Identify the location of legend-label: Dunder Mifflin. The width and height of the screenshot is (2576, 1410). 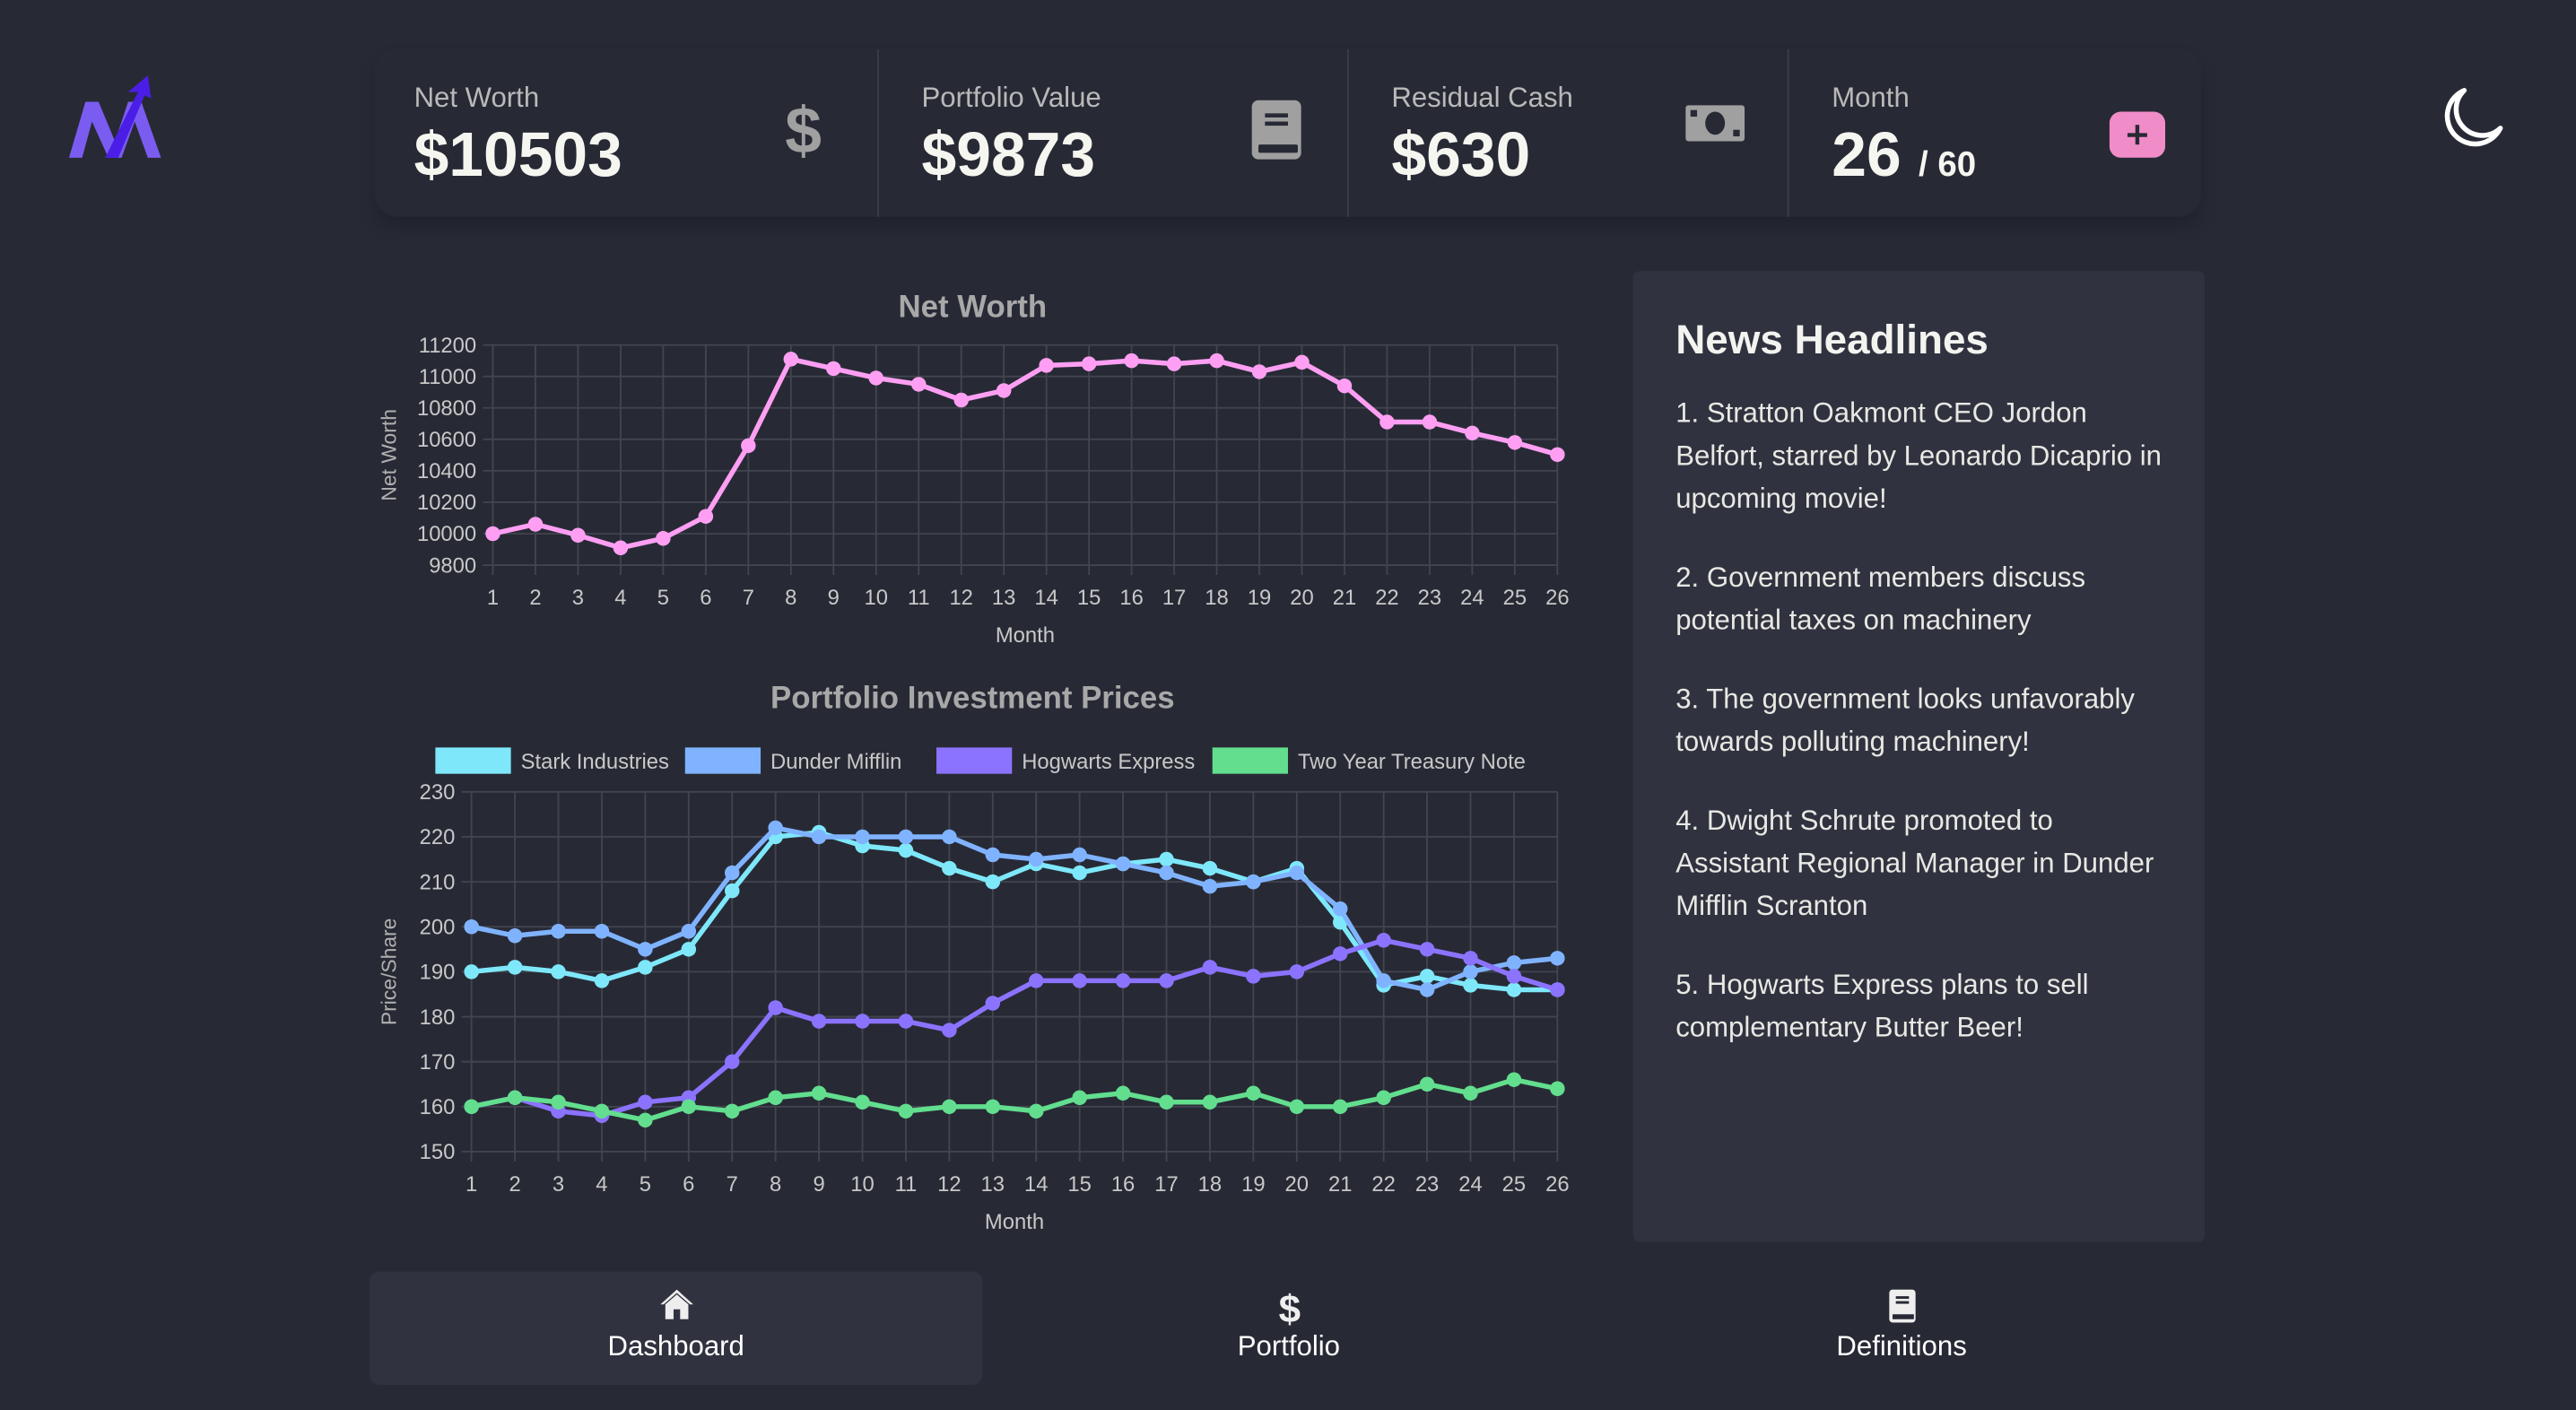
(835, 762).